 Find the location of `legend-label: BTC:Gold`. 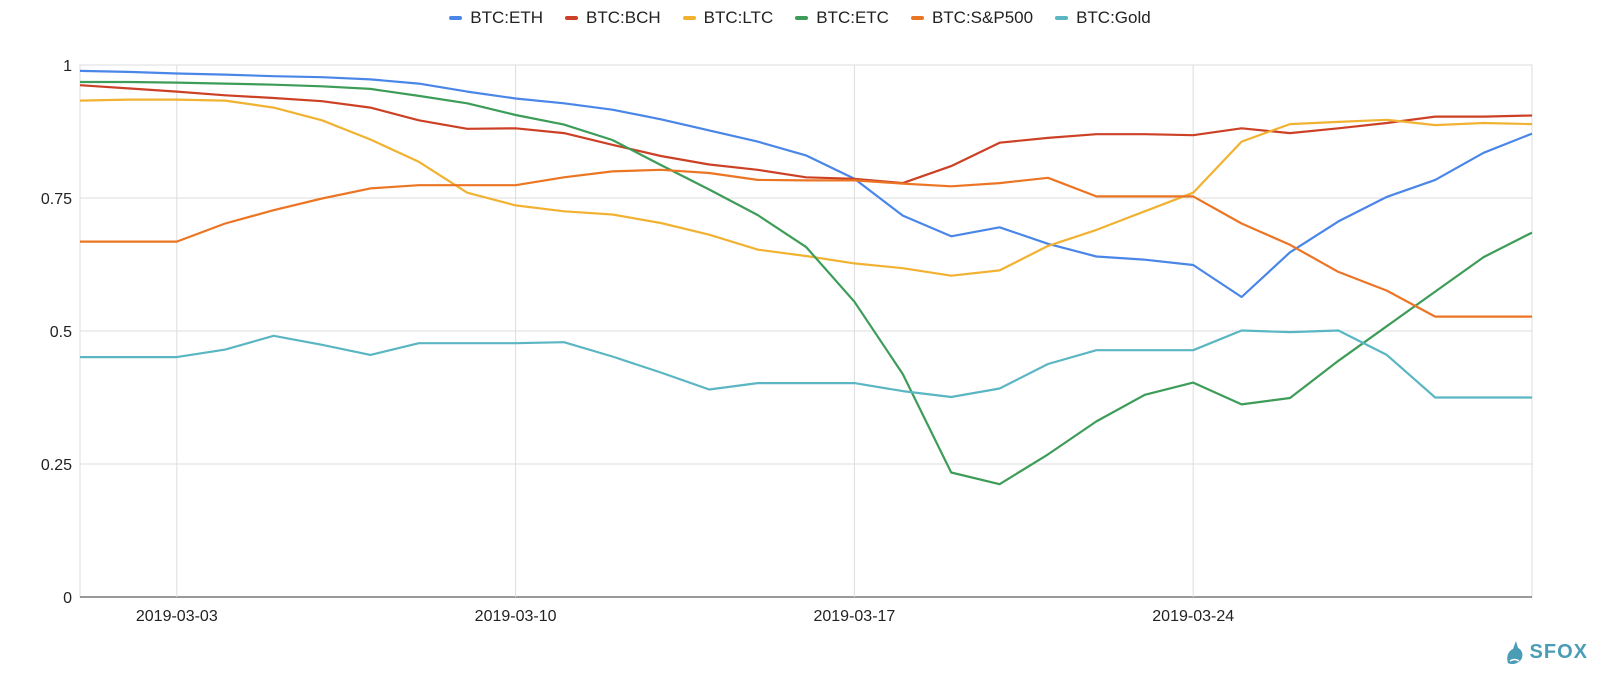

legend-label: BTC:Gold is located at coordinates (1113, 17).